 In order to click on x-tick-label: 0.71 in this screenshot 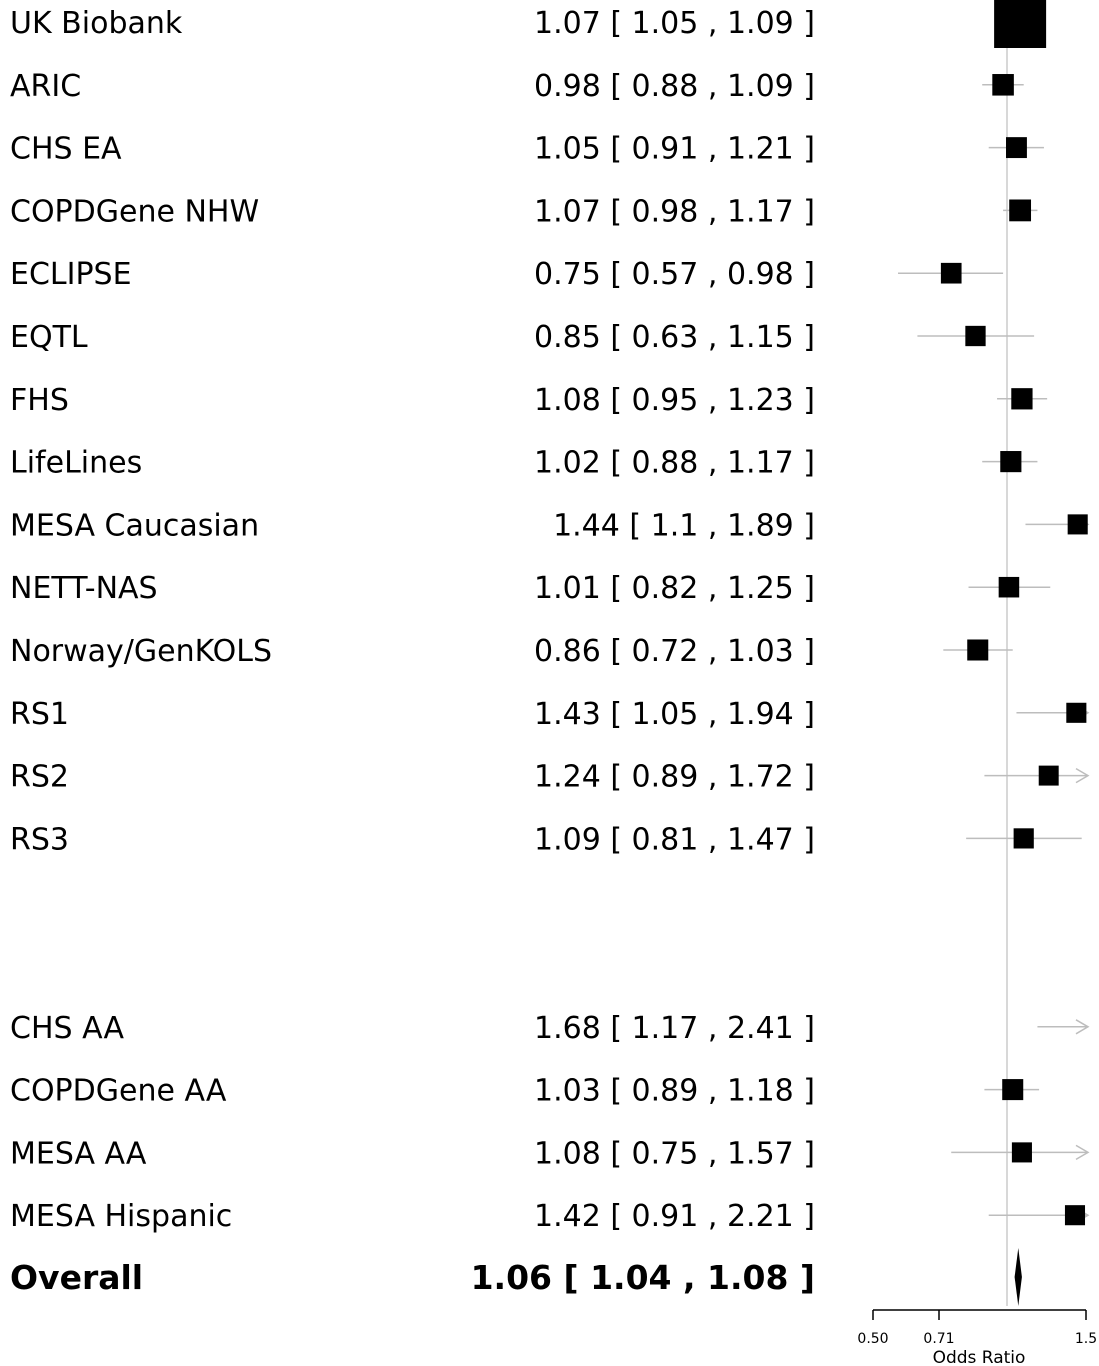, I will do `click(938, 1339)`.